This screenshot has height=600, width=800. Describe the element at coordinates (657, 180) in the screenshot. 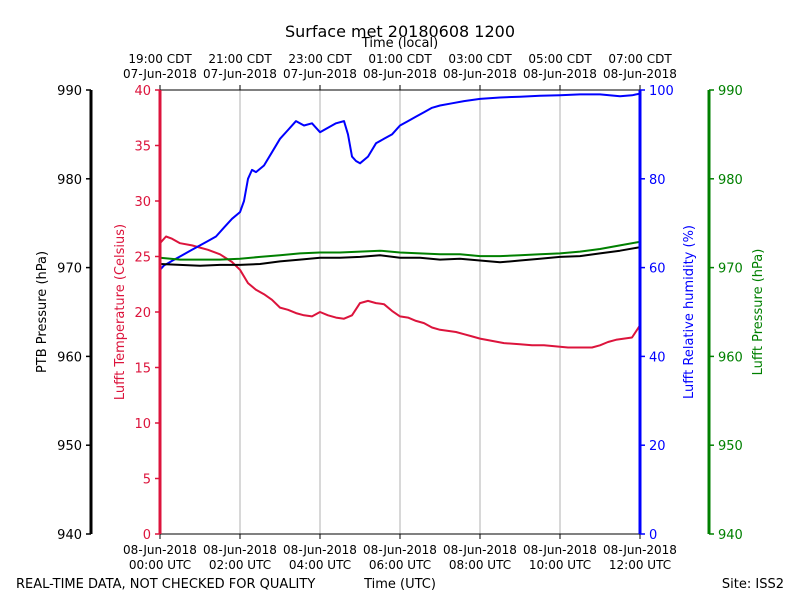

I see `y-tick-label-rh: 80` at that location.